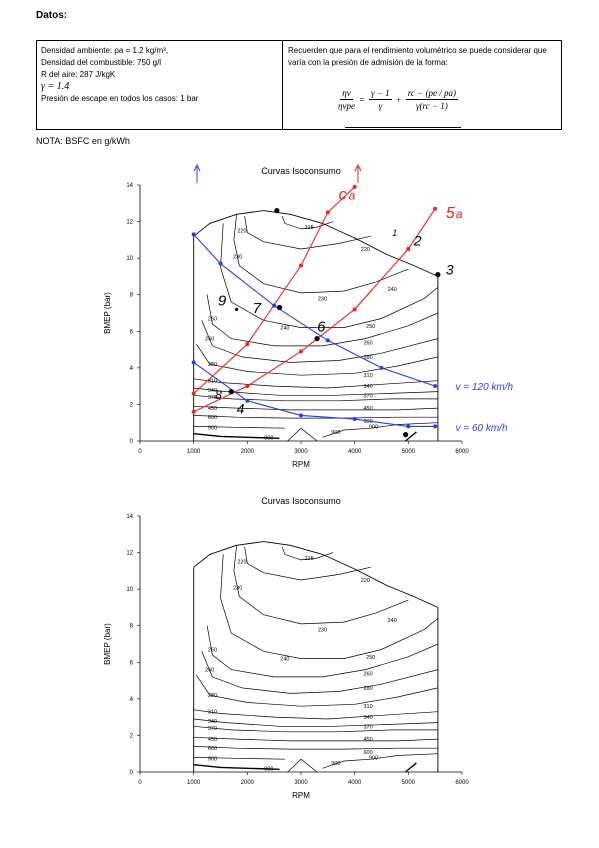  I want to click on x-tick-label: 4000, so click(355, 452).